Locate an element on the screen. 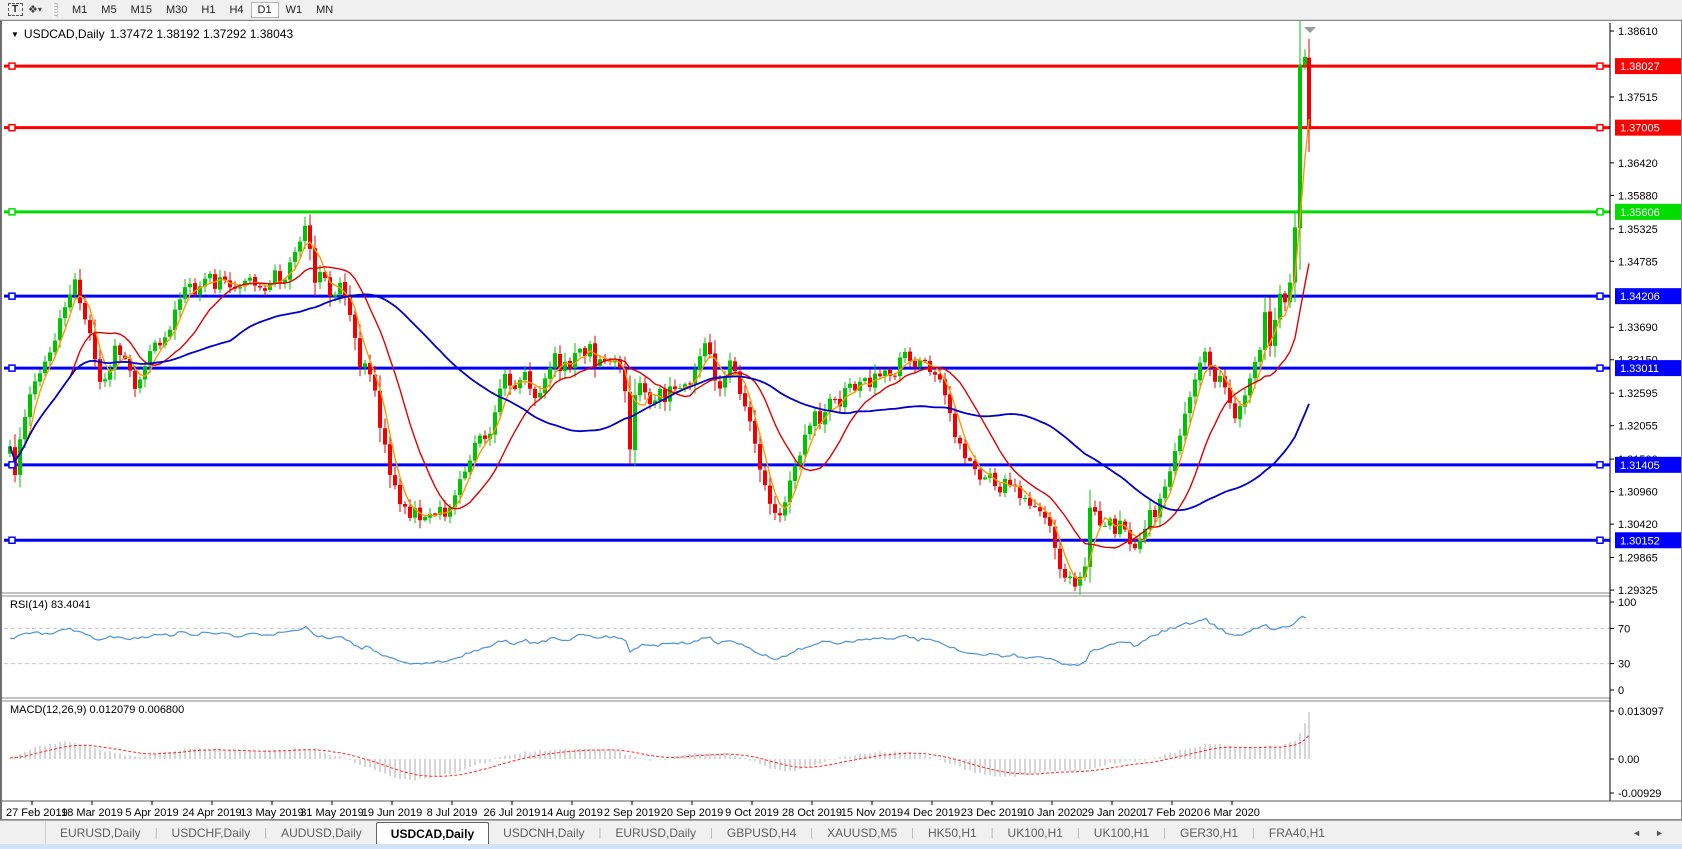 Image resolution: width=1682 pixels, height=849 pixels. svg-text: 31 May 2019 is located at coordinates (332, 813).